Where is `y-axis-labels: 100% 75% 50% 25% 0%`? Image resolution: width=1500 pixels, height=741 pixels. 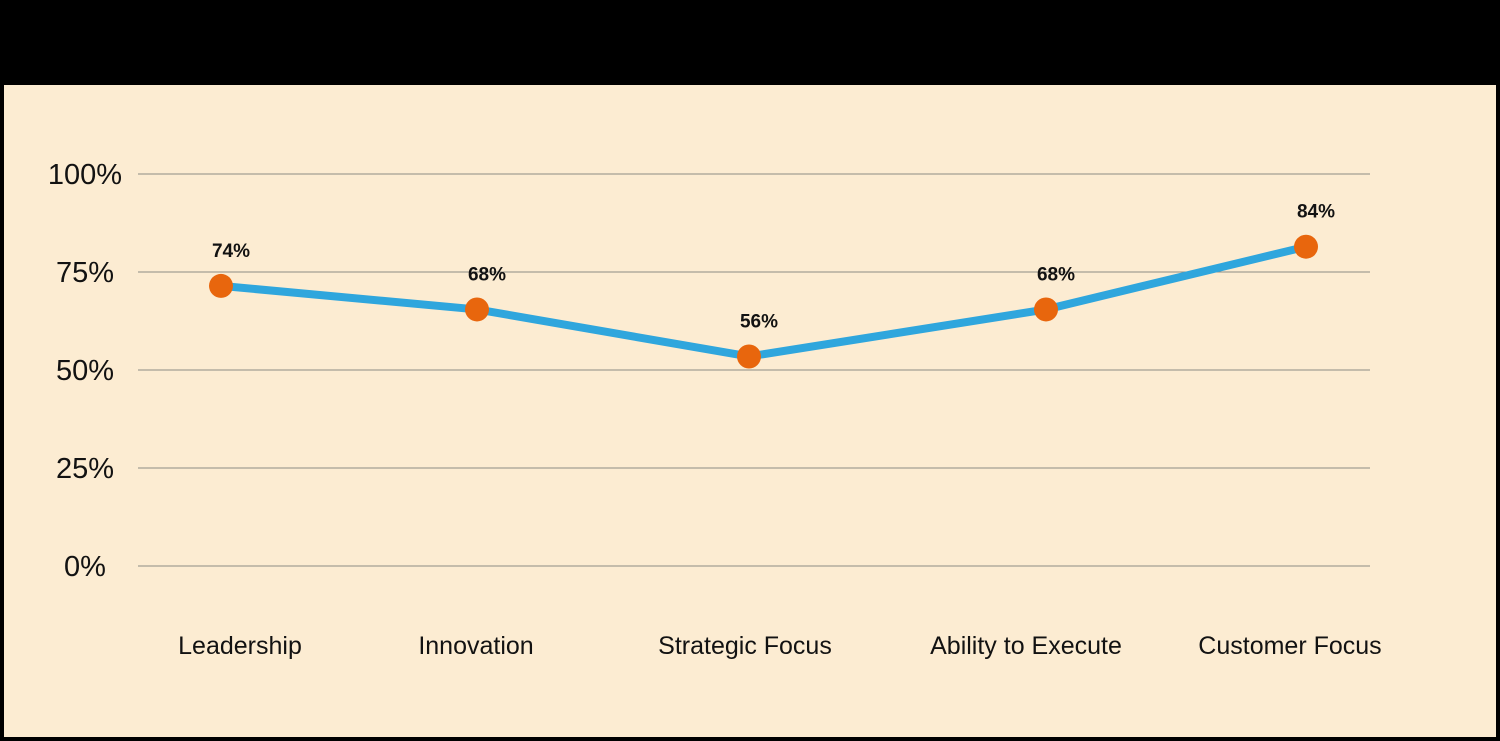
y-axis-labels: 100% 75% 50% 25% 0% is located at coordinates (85, 371).